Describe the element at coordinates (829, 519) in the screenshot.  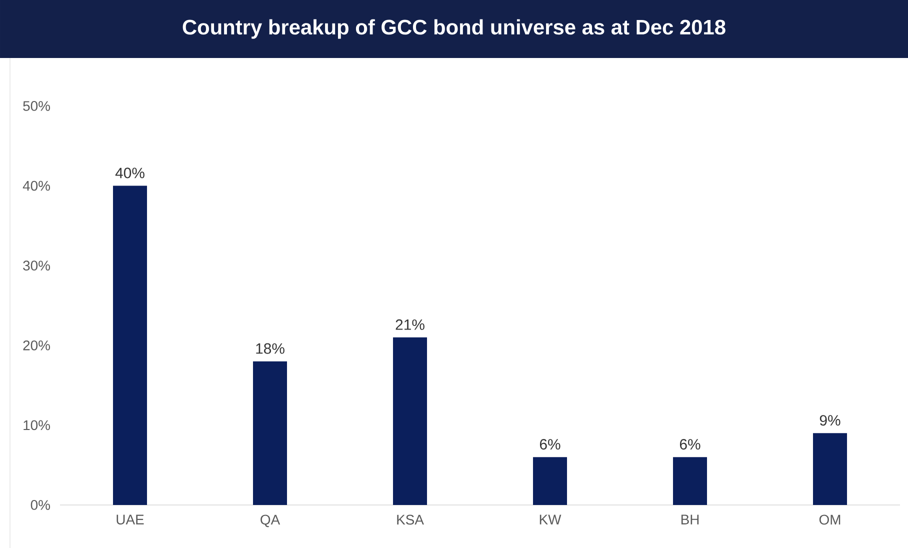
I see `x-tick-label: OM` at that location.